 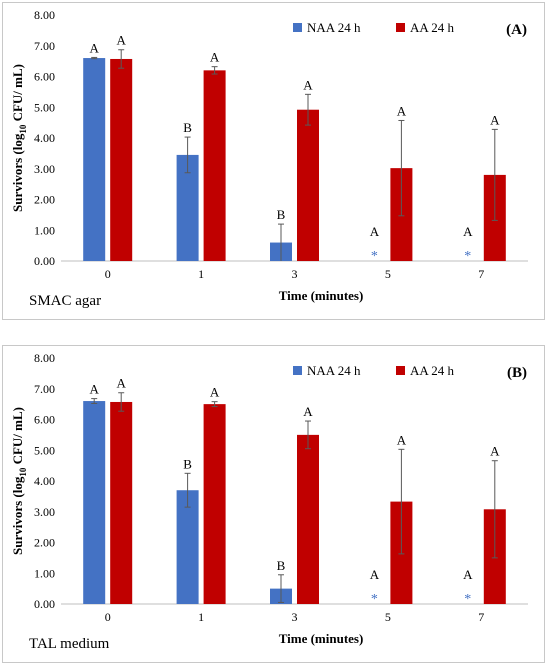 What do you see at coordinates (69, 644) in the screenshot?
I see `medium-label: TAL medium` at bounding box center [69, 644].